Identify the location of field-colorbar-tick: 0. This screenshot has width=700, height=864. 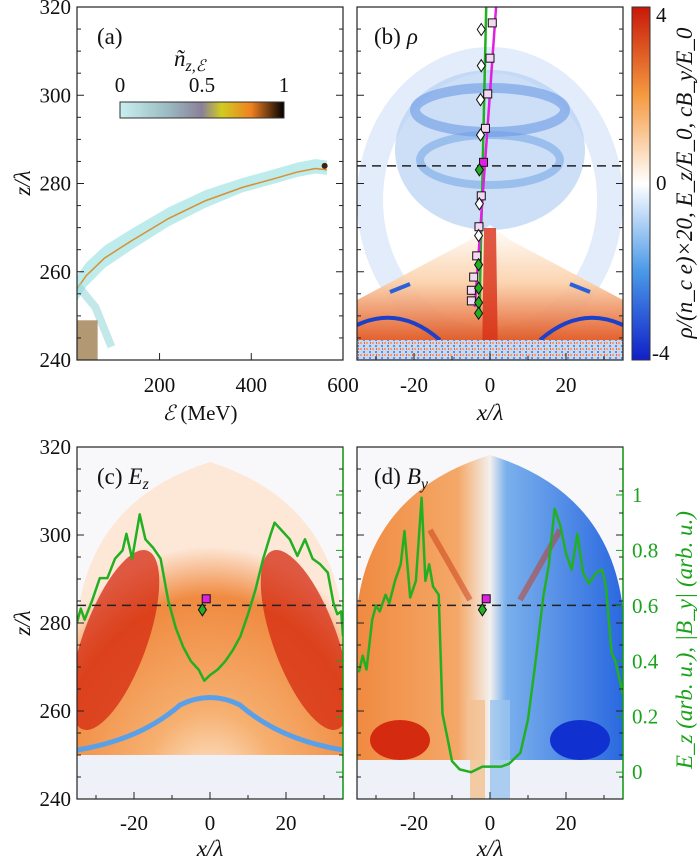
(661, 183).